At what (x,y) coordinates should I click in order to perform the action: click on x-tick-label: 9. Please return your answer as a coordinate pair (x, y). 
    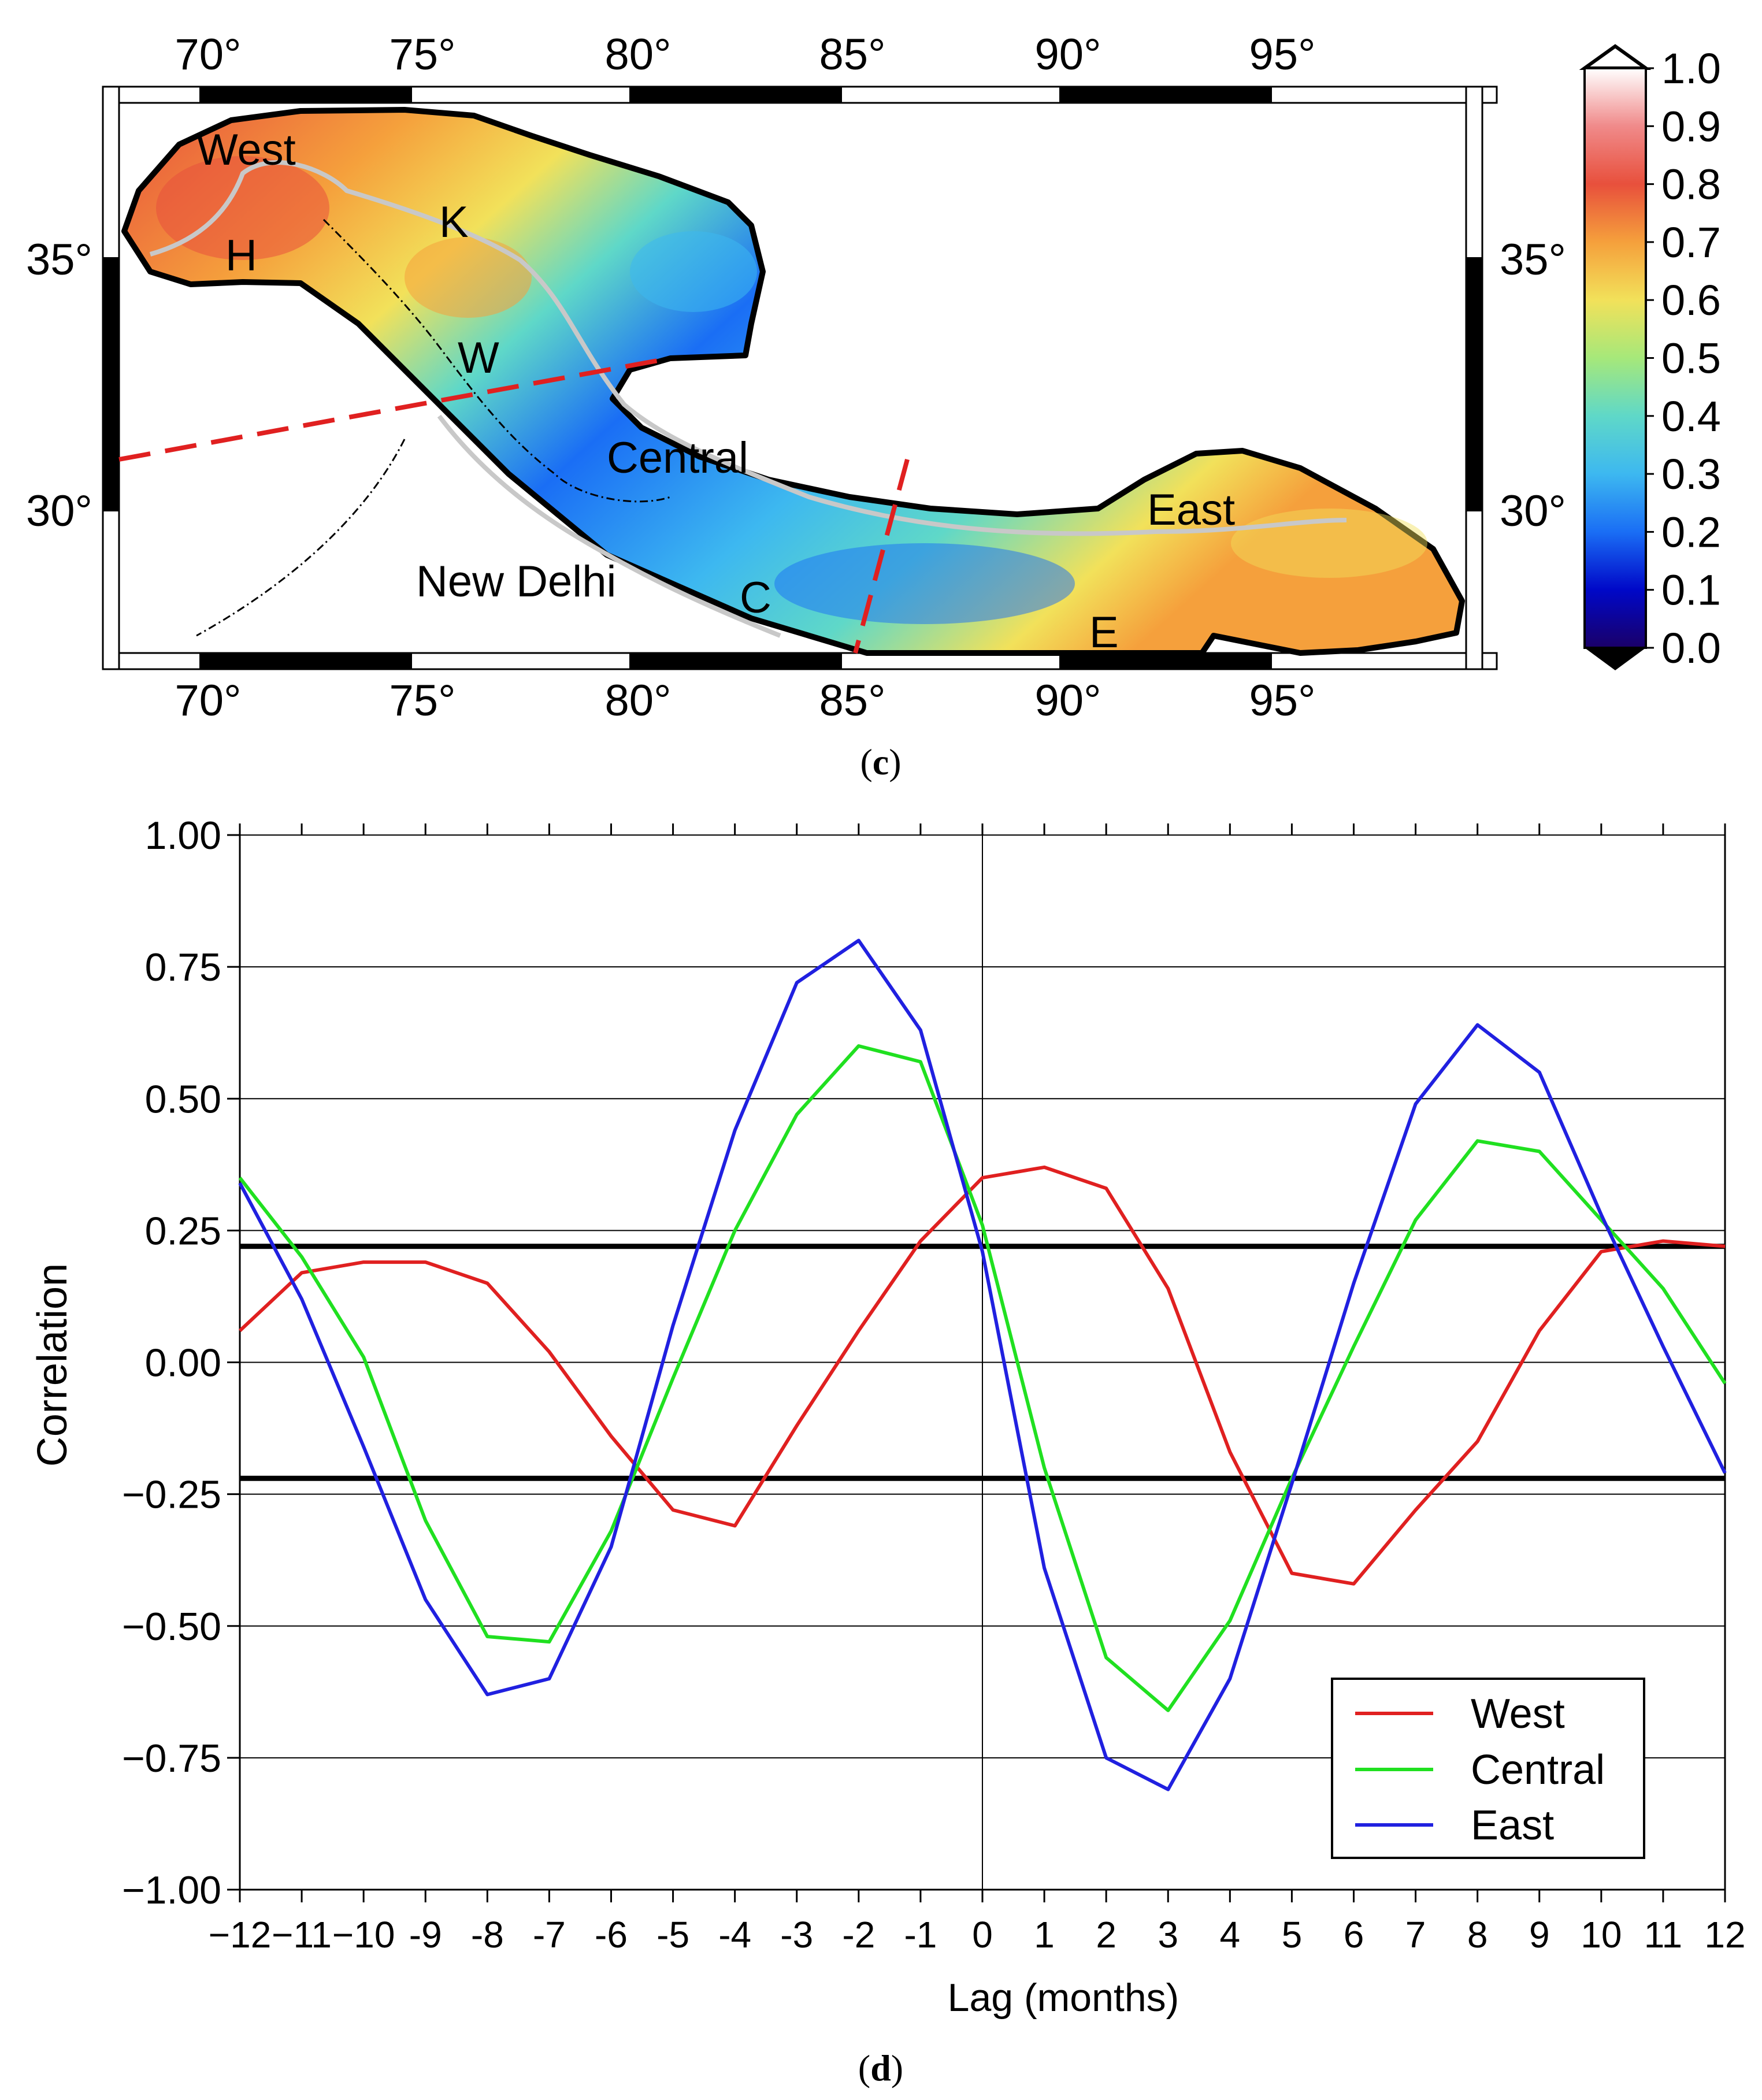
    Looking at the image, I should click on (1539, 1935).